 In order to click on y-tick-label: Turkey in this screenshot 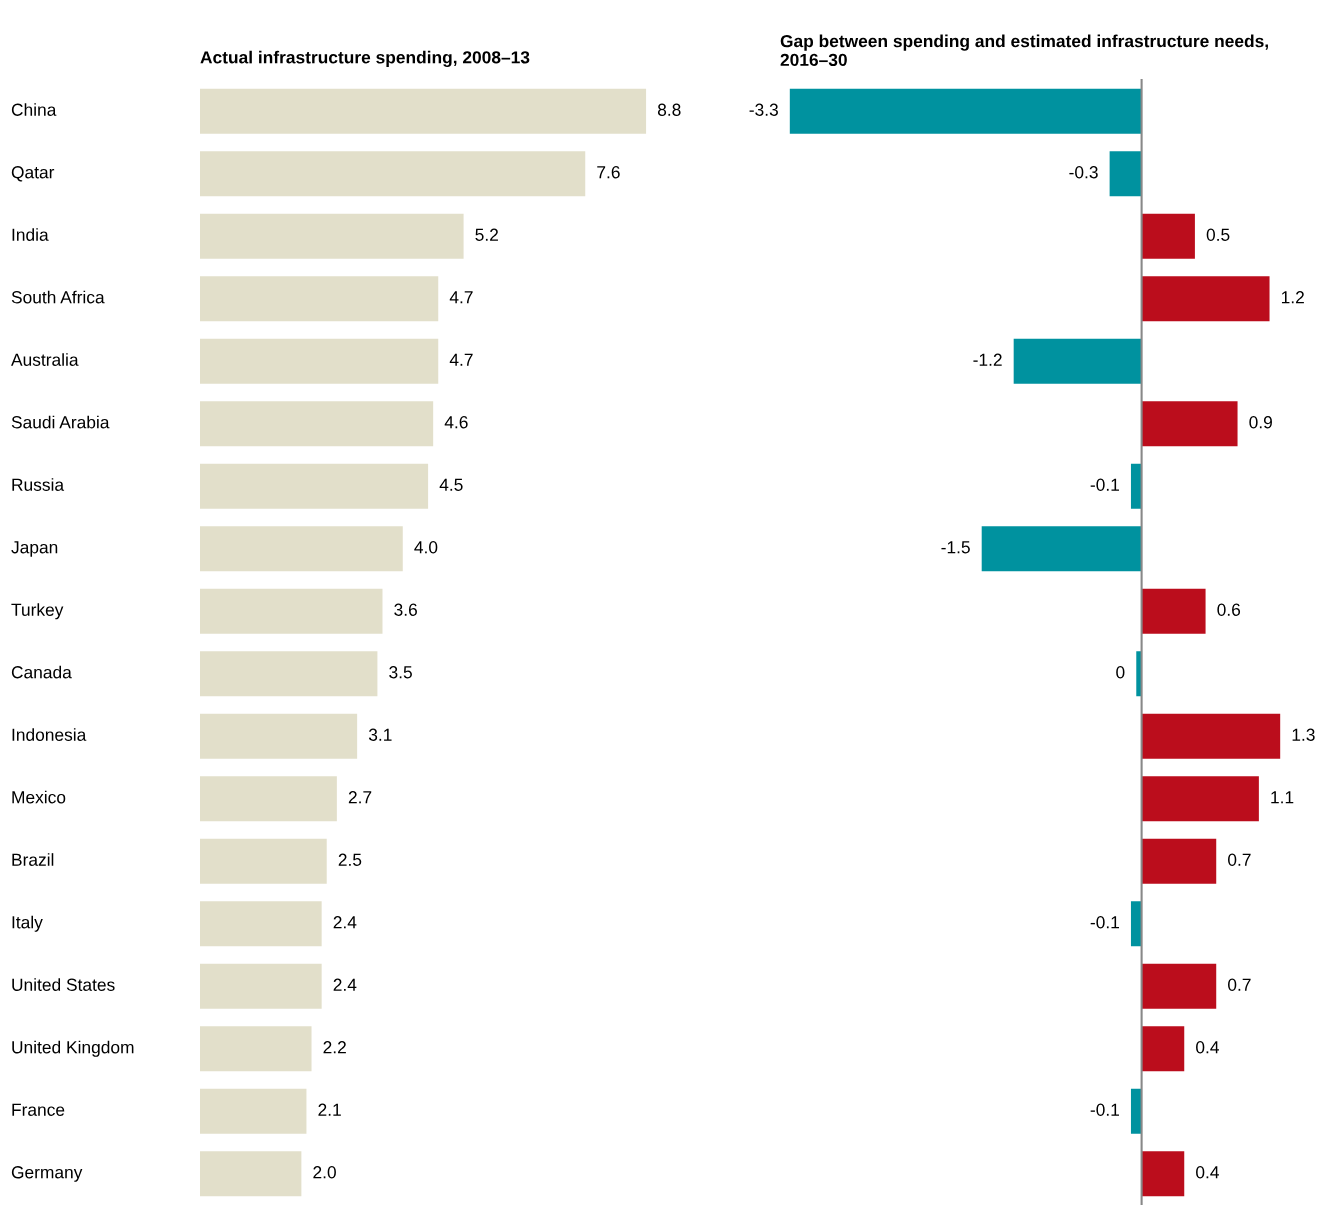, I will do `click(37, 611)`.